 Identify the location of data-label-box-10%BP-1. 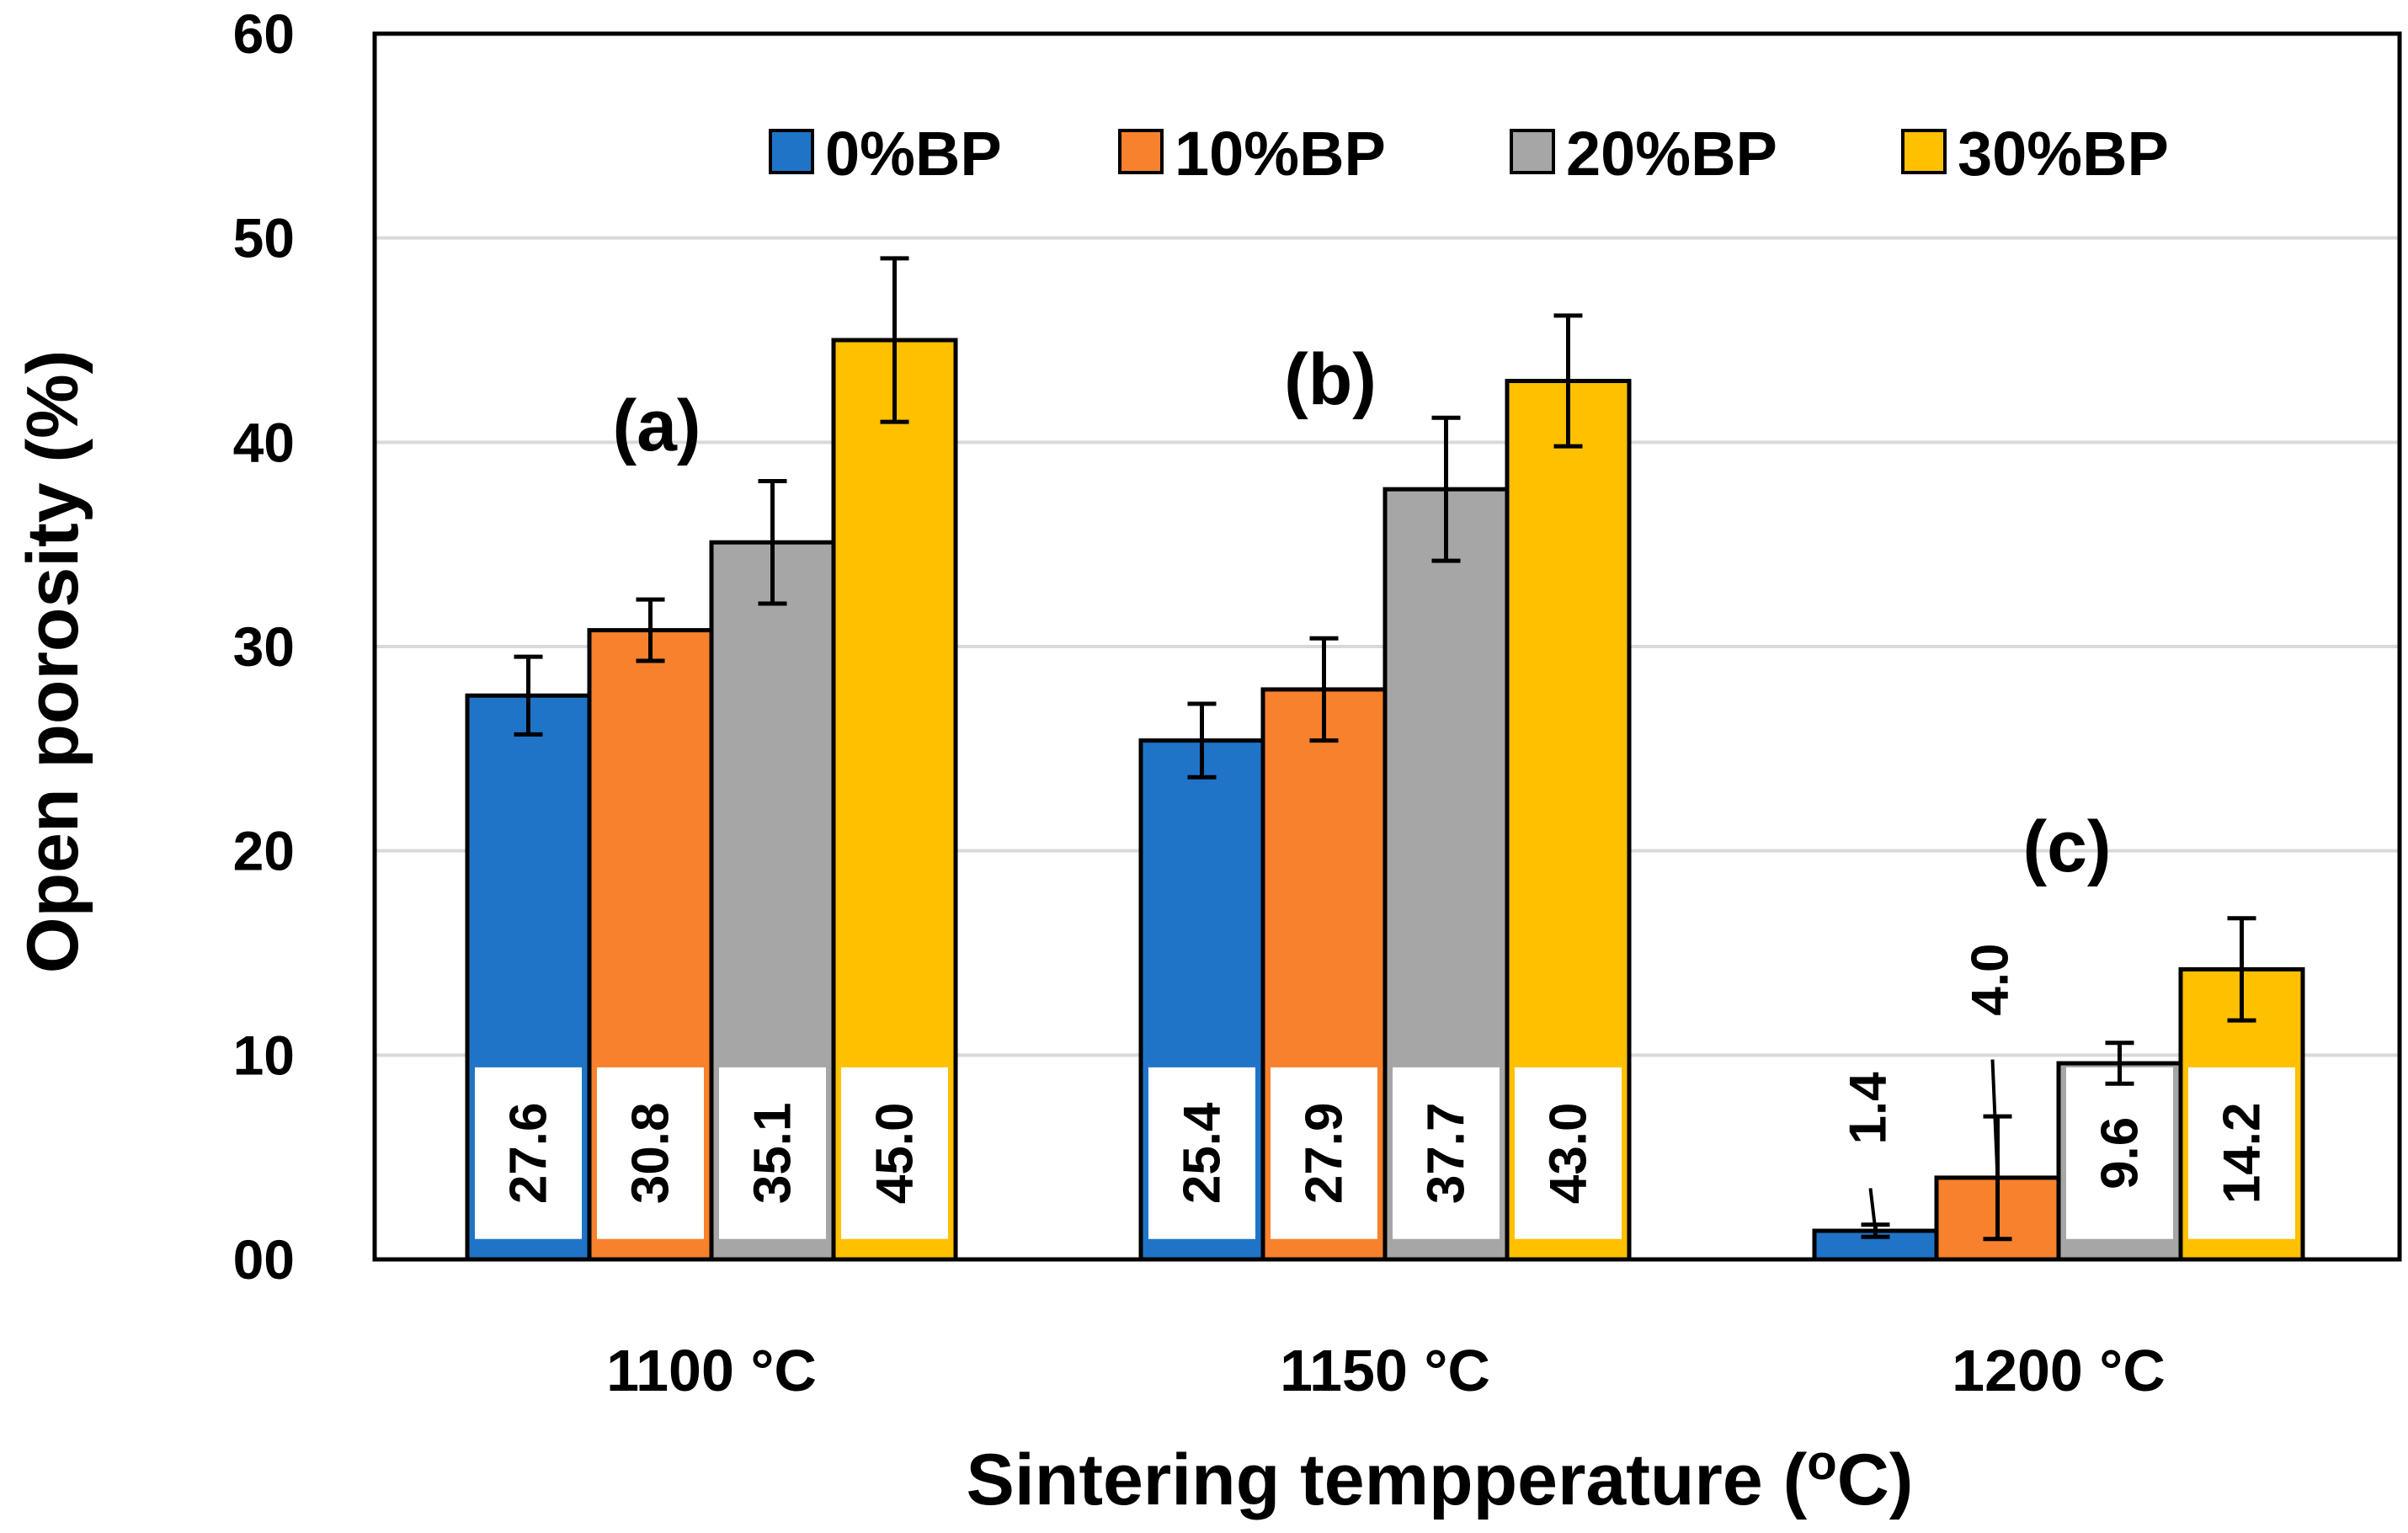
(1324, 1153).